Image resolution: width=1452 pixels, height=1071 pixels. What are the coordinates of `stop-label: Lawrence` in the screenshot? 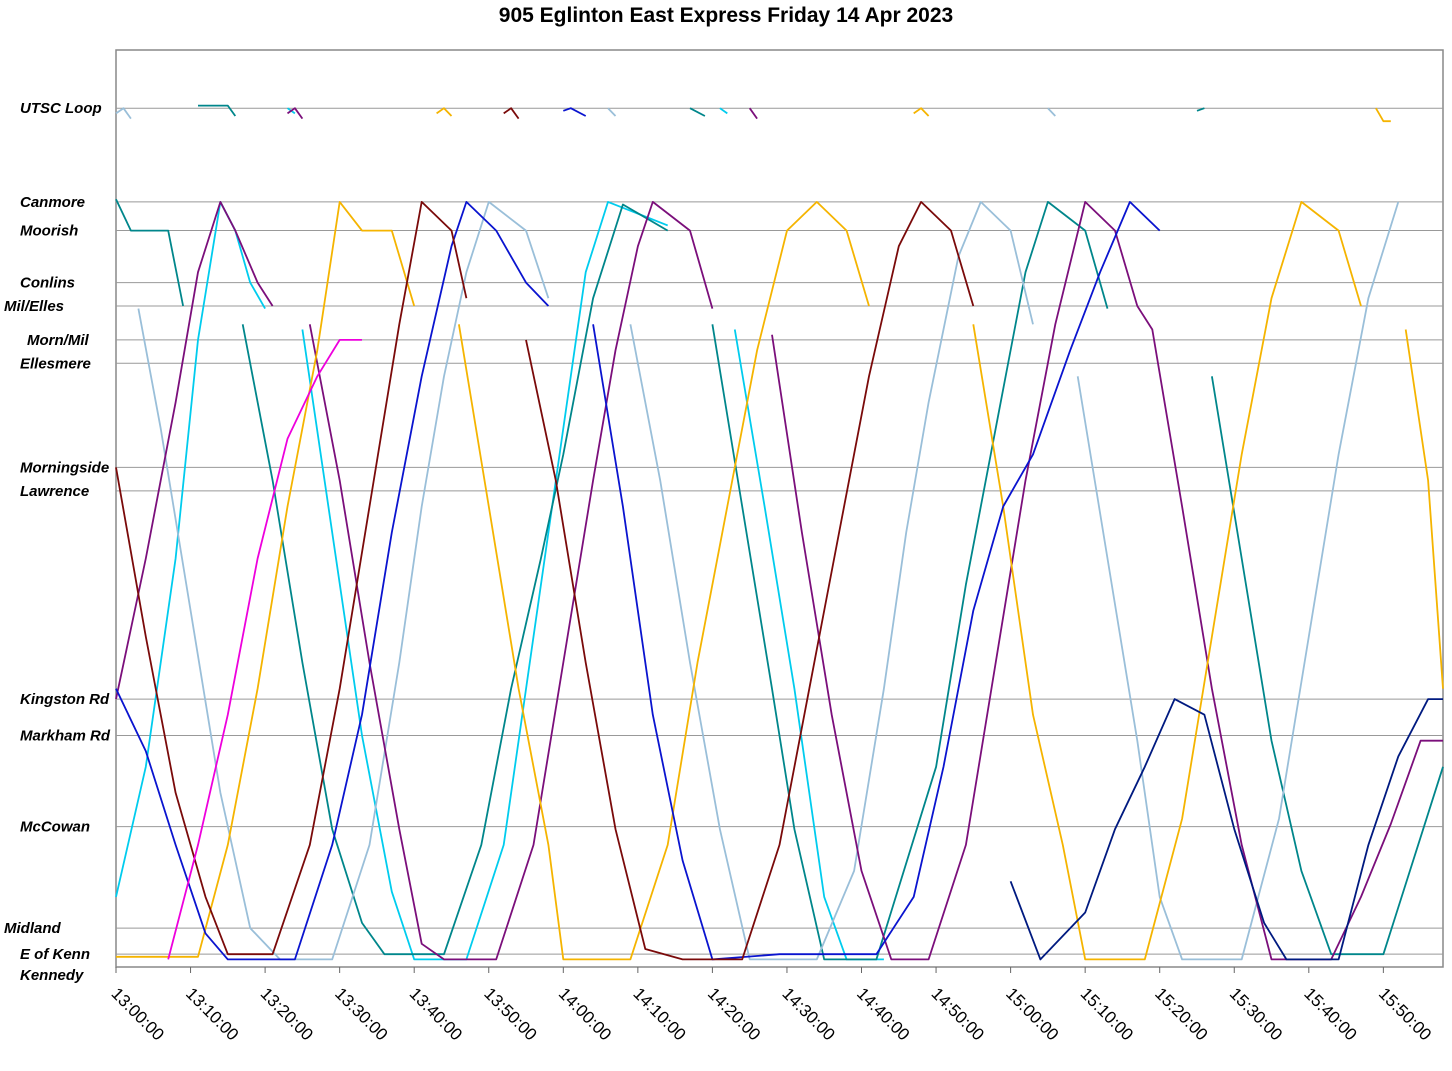 It's located at (54, 491).